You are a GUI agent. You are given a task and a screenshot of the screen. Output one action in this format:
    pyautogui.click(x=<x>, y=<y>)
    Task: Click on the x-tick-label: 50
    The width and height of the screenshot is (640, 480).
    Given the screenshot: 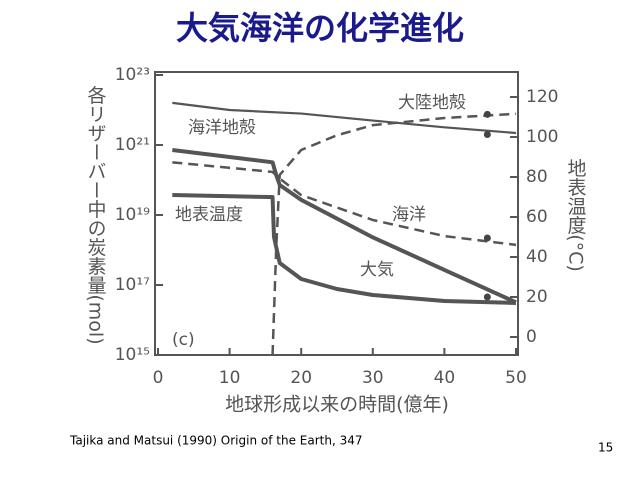 What is the action you would take?
    pyautogui.click(x=516, y=378)
    